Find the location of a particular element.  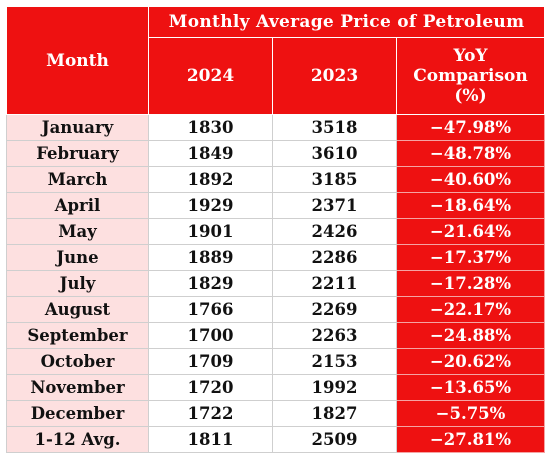

table-row: April 1929 2371 −18.64% is located at coordinates (276, 205).